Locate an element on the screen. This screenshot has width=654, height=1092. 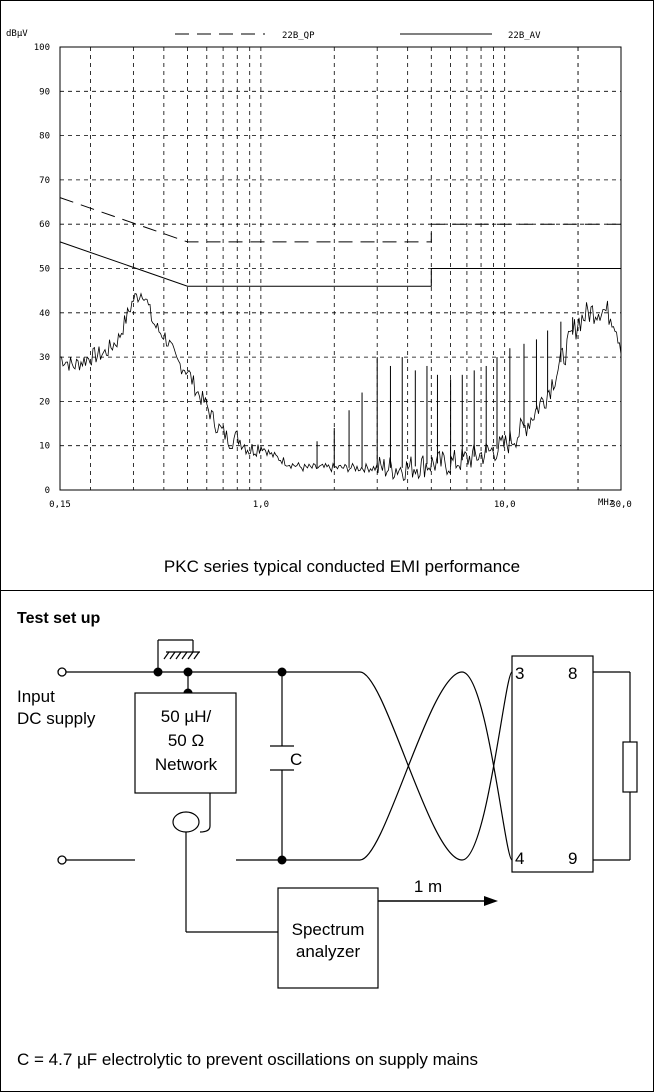
measured-series is located at coordinates (340, 387).